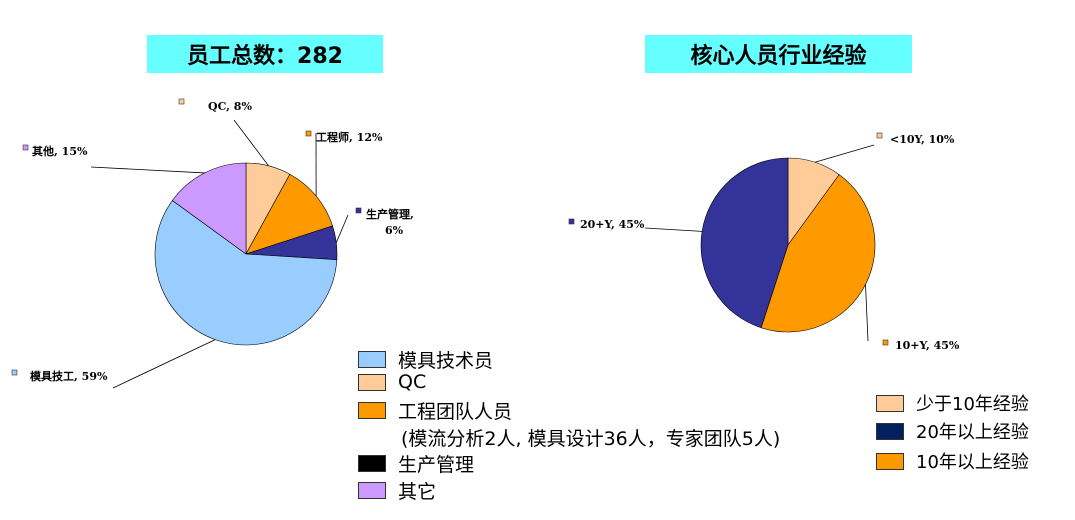 The image size is (1075, 520). I want to click on legend-label: 生产管理, so click(436, 465).